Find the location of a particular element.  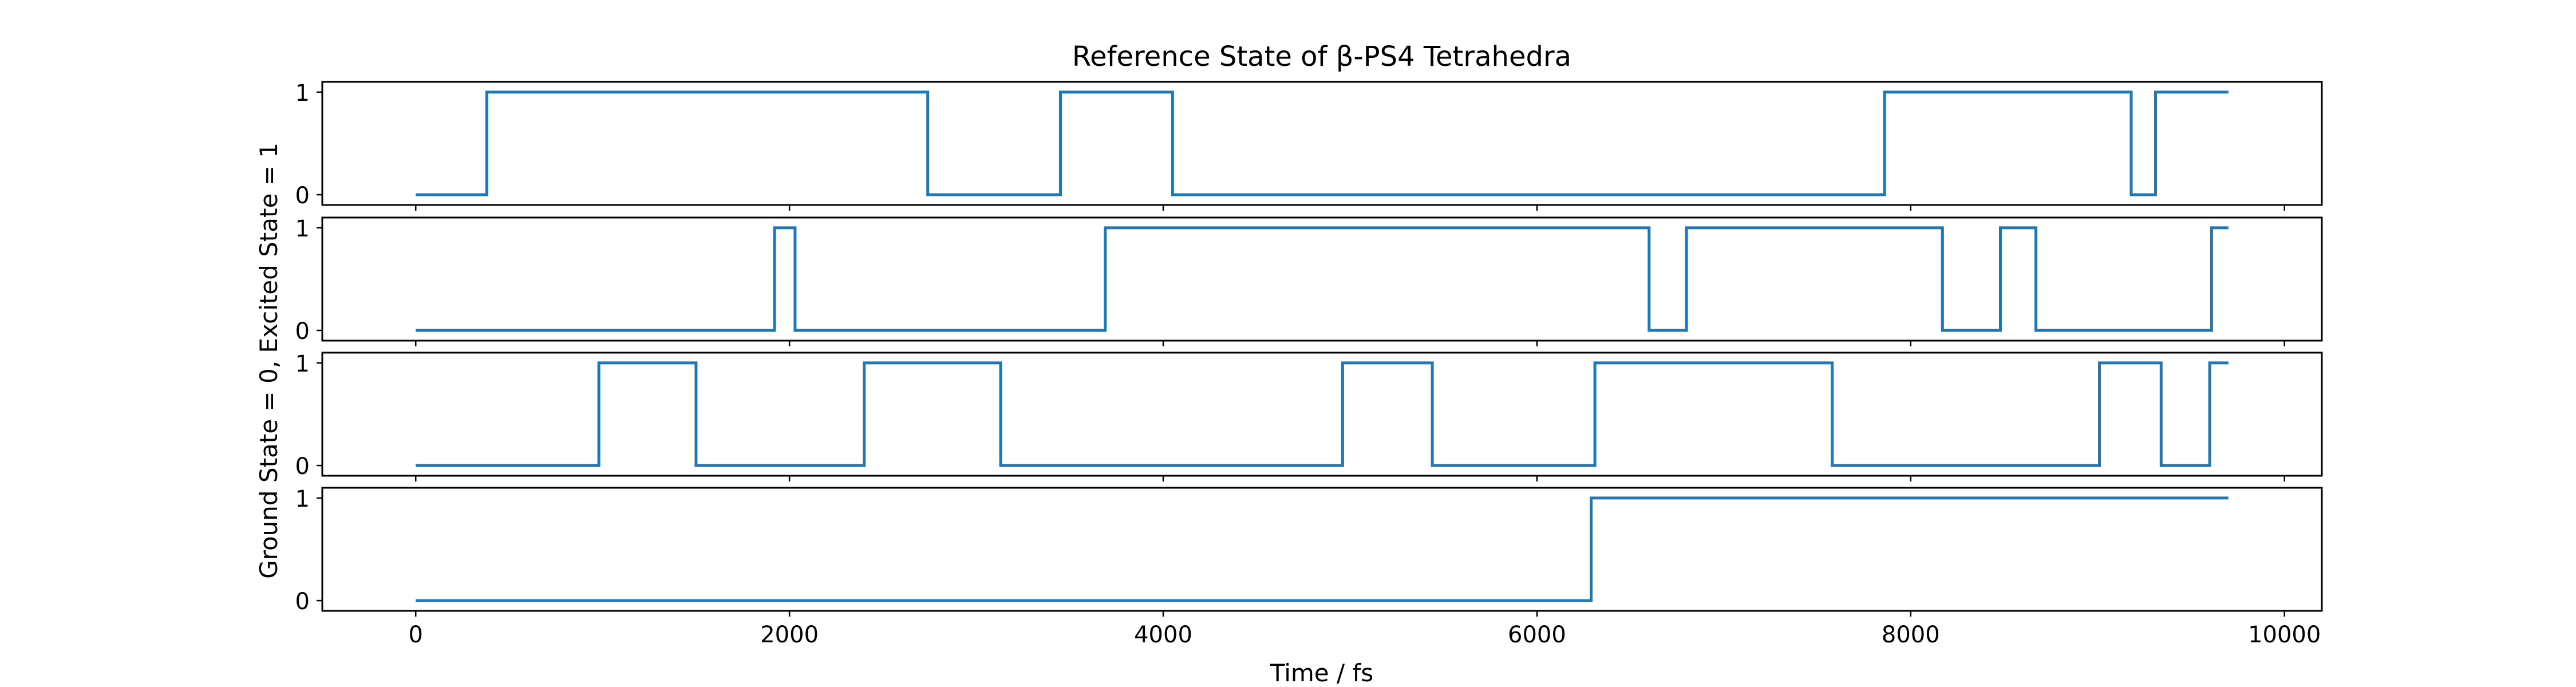

x-tick-label: 4000 is located at coordinates (1163, 635).